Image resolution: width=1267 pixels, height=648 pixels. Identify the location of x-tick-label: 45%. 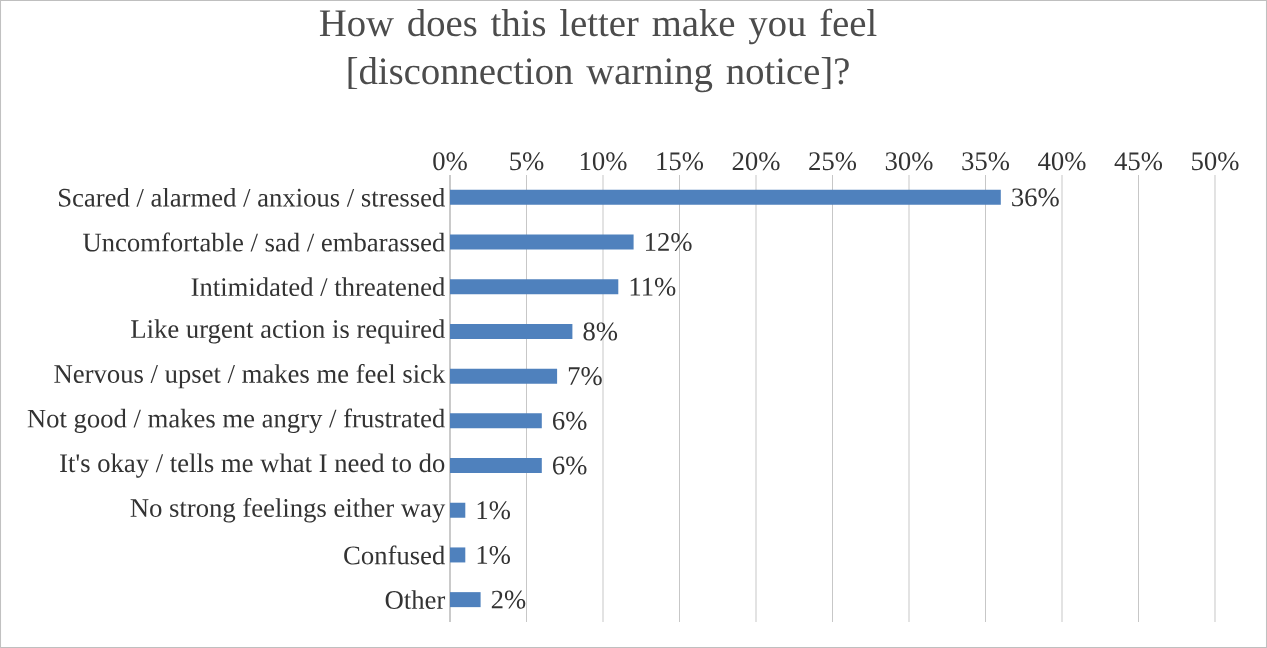
(1138, 161).